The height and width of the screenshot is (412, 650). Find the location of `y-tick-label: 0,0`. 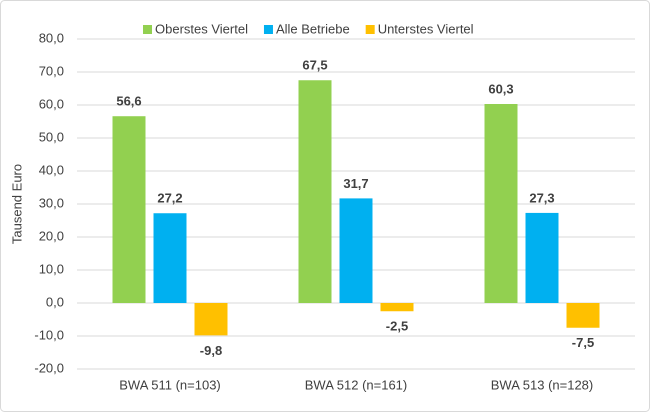

y-tick-label: 0,0 is located at coordinates (55, 301).